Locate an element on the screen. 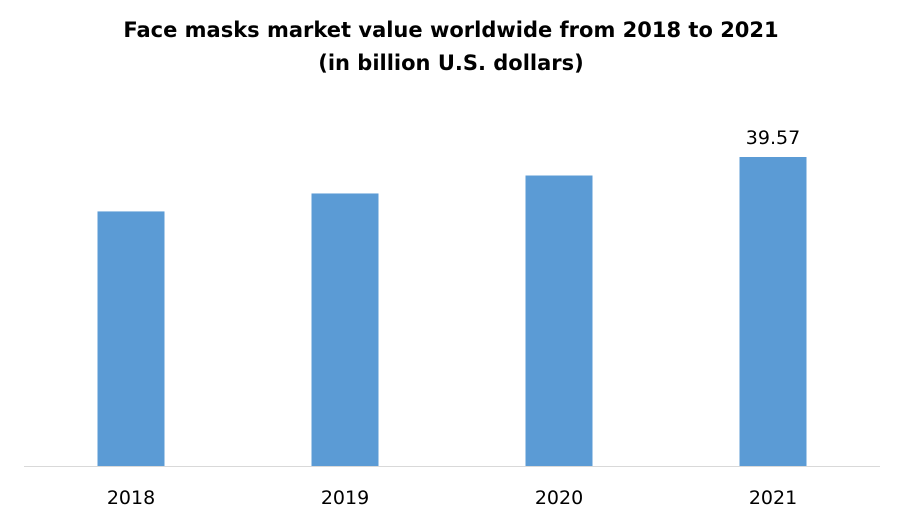 Image resolution: width=902 pixels, height=527 pixels. bar-2020 is located at coordinates (559, 320).